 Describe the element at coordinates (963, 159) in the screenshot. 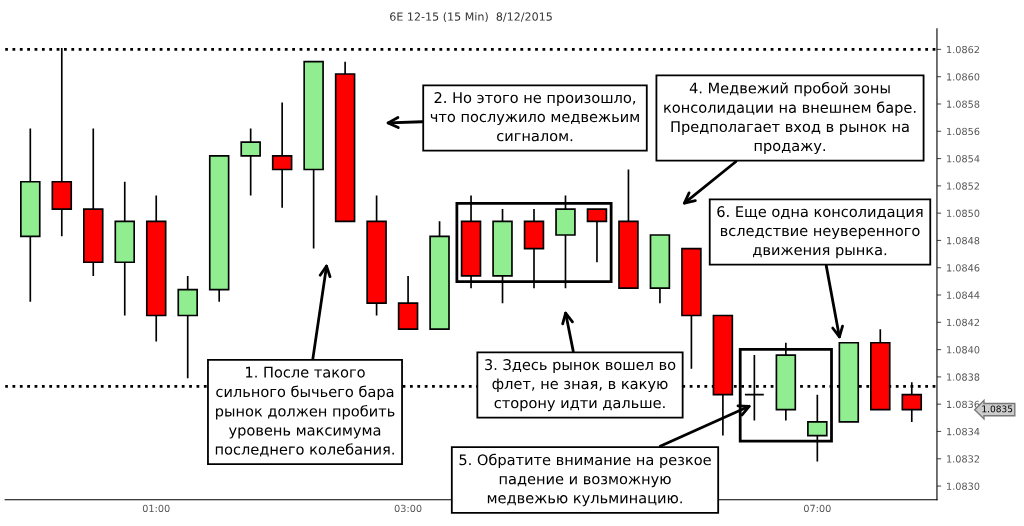

I see `y-tick-label: 1.0854` at that location.